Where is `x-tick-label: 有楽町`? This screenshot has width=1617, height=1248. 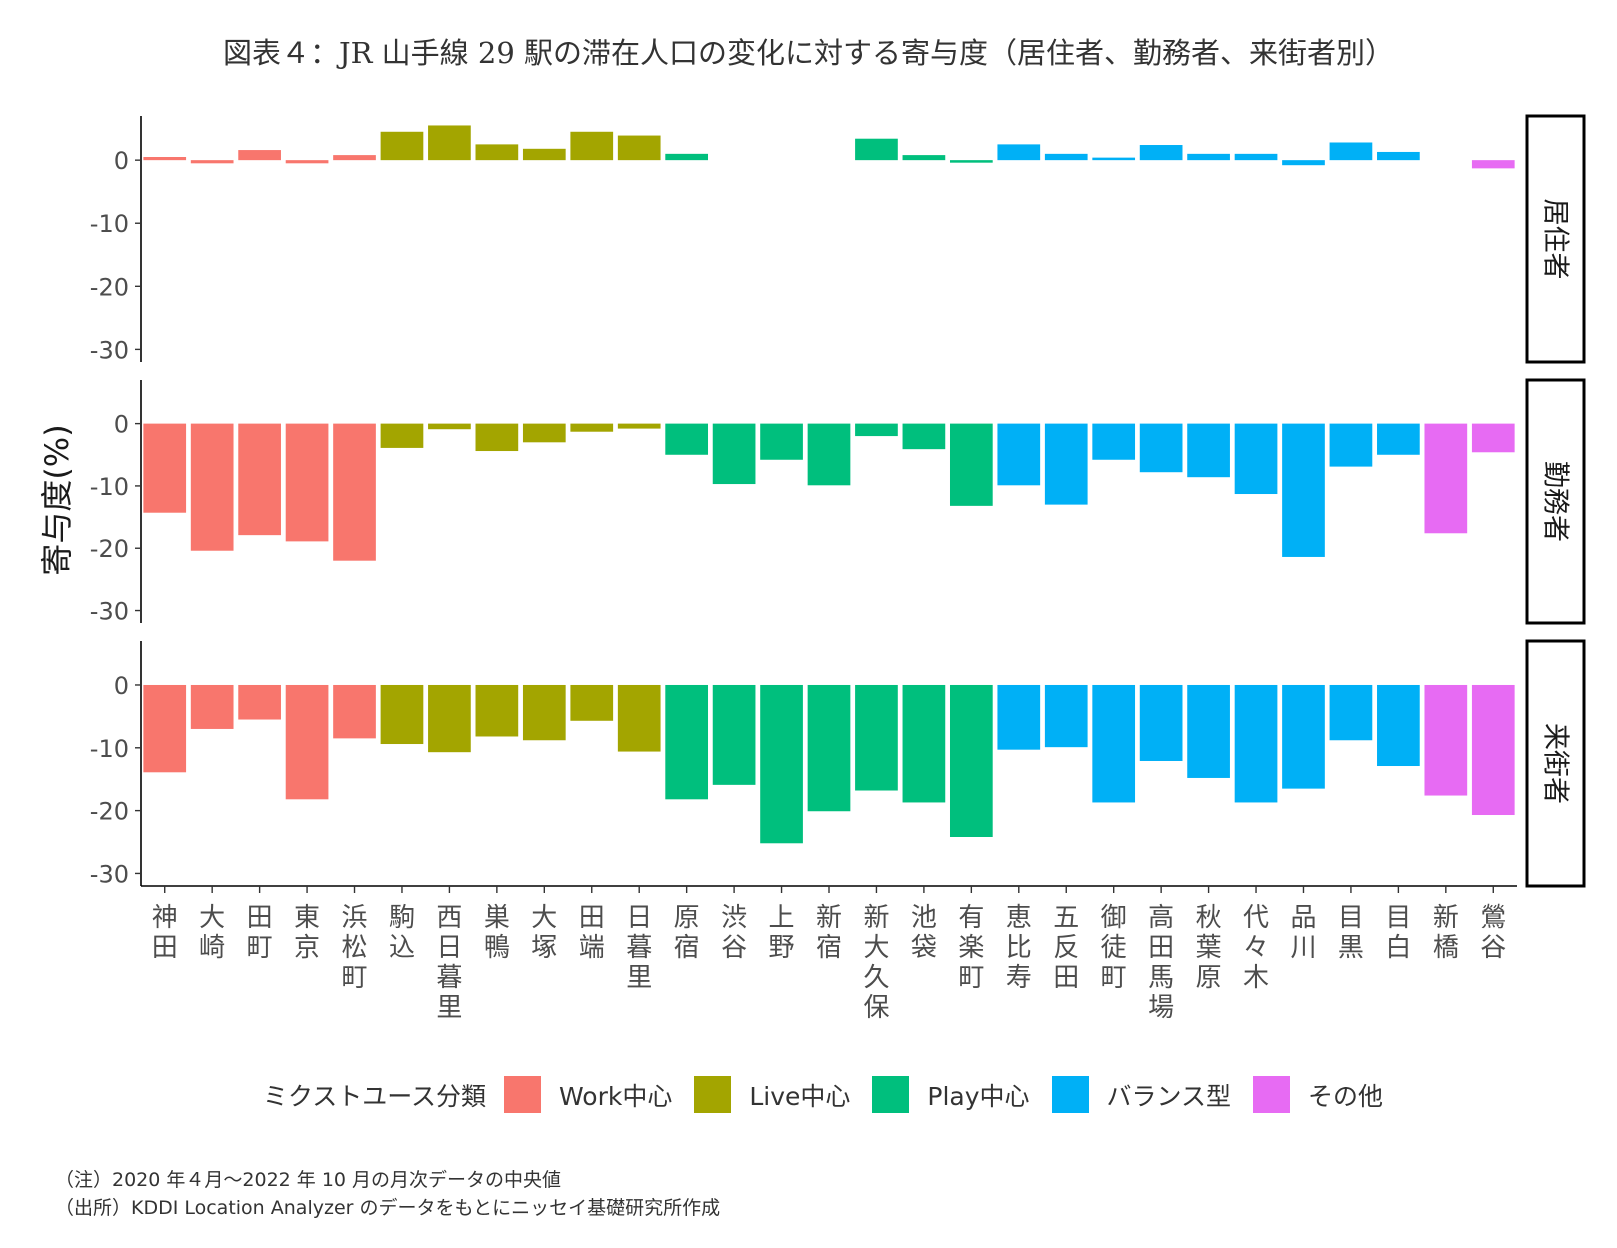 x-tick-label: 有楽町 is located at coordinates (971, 948).